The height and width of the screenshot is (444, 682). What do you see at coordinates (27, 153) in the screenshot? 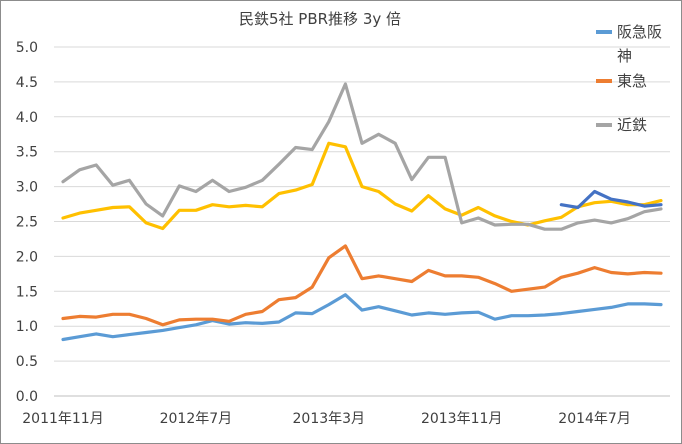
I see `y-tick-label: 3.5` at bounding box center [27, 153].